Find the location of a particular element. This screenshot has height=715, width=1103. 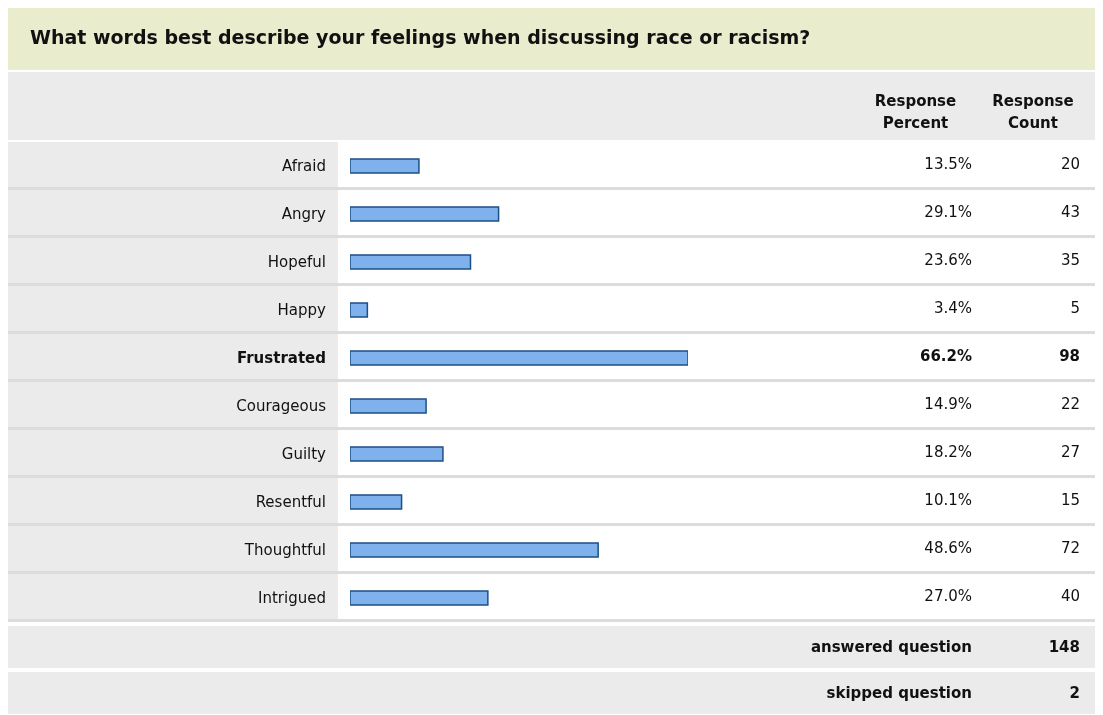

data-label: 18.2% is located at coordinates (947, 452).